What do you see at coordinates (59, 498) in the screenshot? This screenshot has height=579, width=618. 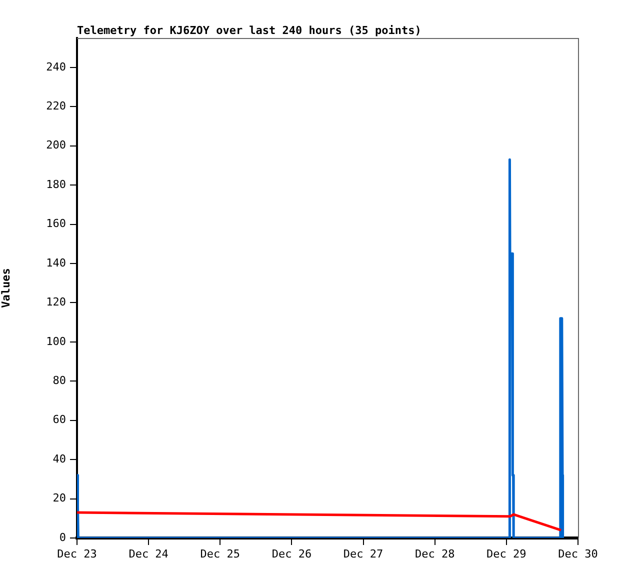 I see `y-tick-label: 20` at bounding box center [59, 498].